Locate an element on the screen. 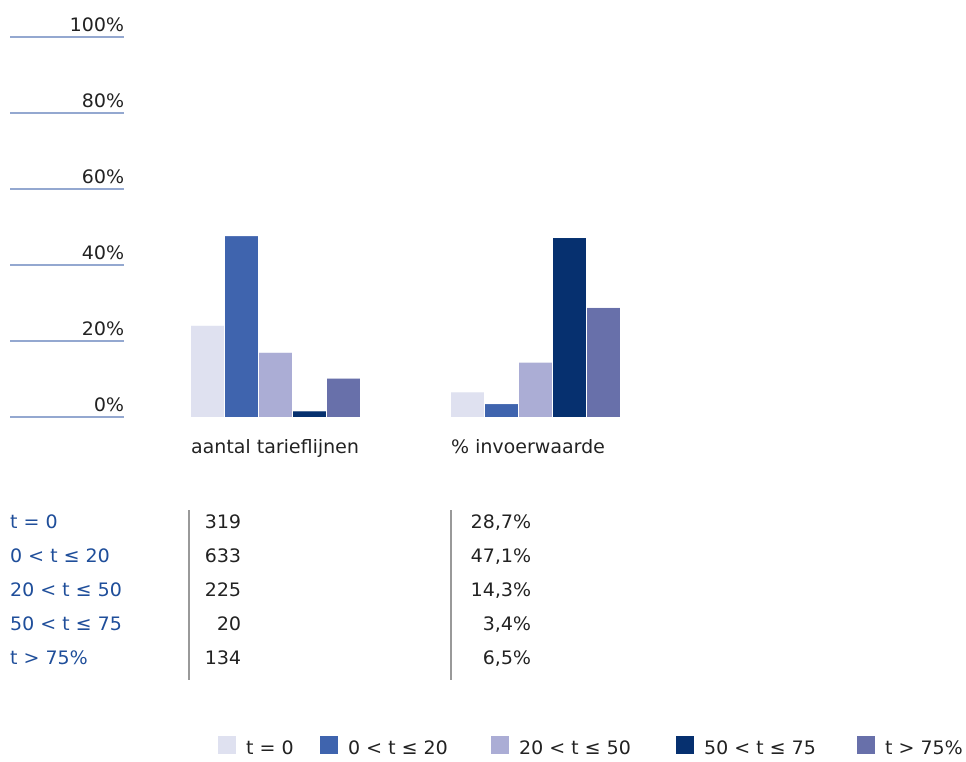 The width and height of the screenshot is (966, 762). legend-label: t > 75% is located at coordinates (924, 748).